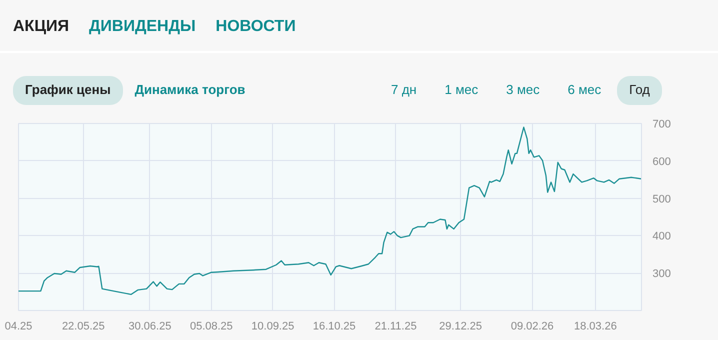 Image resolution: width=718 pixels, height=340 pixels. Describe the element at coordinates (462, 90) in the screenshot. I see `text: 1 мес` at that location.